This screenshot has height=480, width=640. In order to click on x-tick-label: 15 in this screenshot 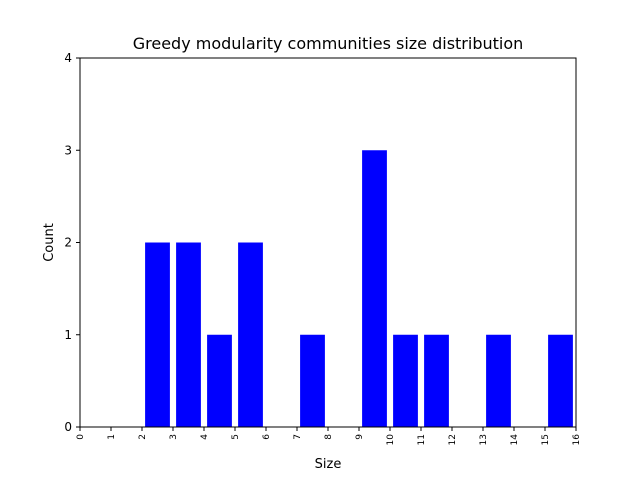, I will do `click(546, 439)`.